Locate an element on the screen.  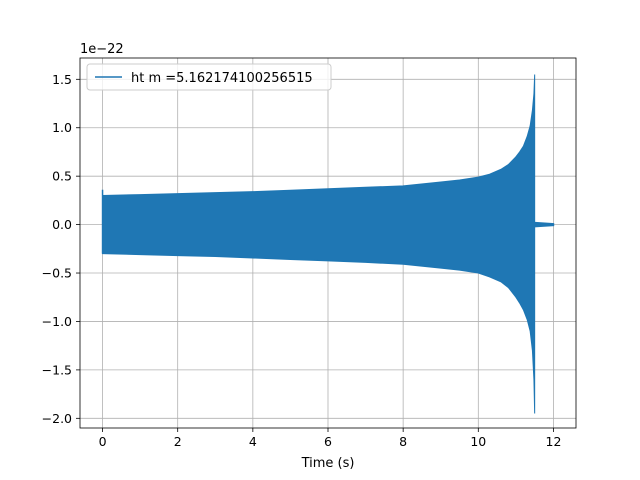
legend-box is located at coordinates (209, 77).